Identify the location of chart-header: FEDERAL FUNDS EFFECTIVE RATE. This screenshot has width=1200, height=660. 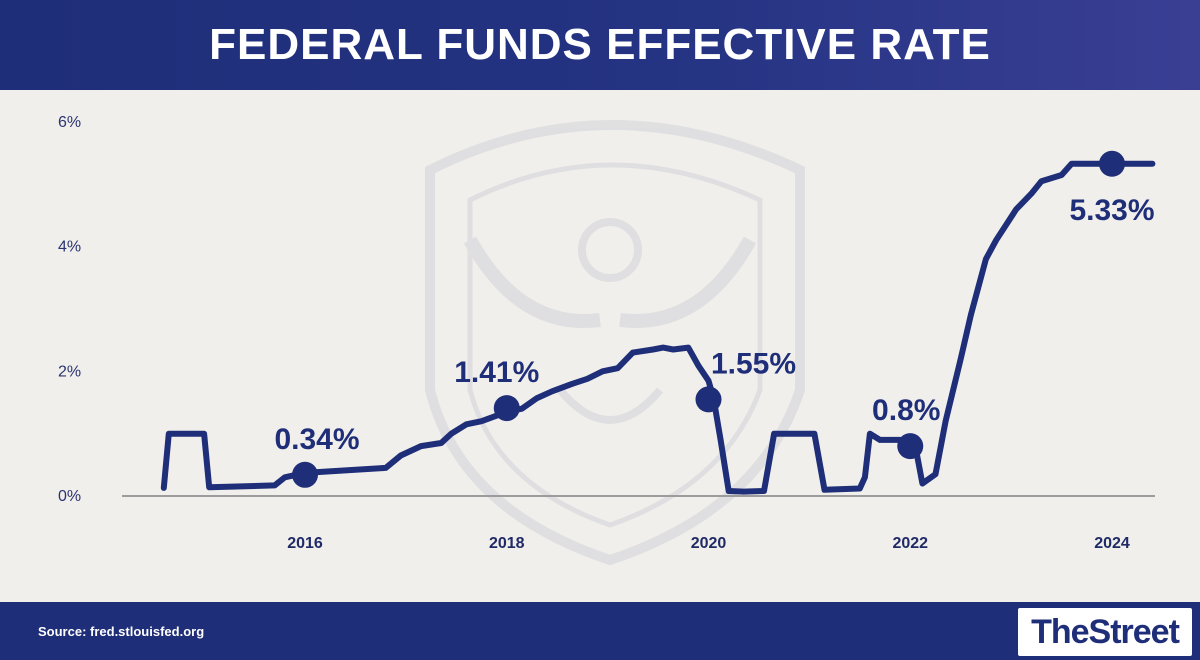
(600, 45).